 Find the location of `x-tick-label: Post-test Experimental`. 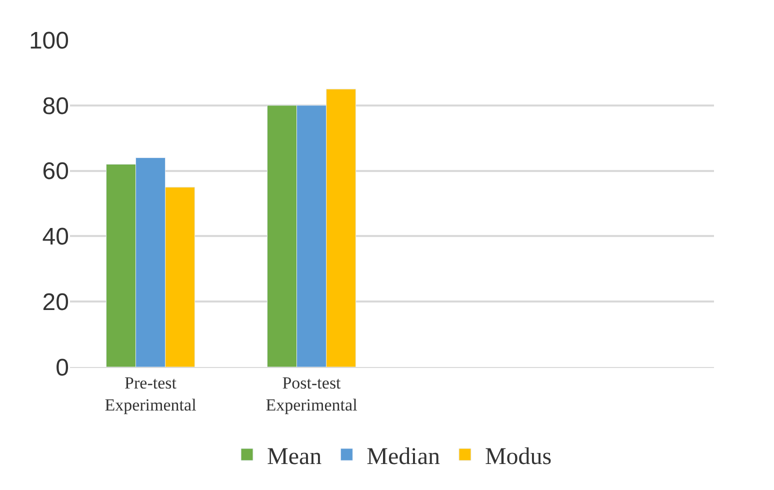

x-tick-label: Post-test Experimental is located at coordinates (312, 393).